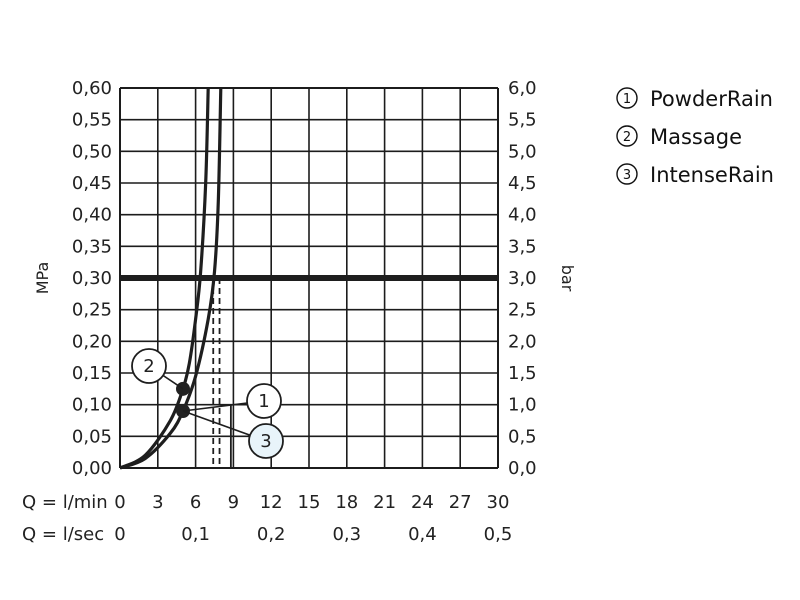 This screenshot has height=600, width=800. Describe the element at coordinates (92, 278) in the screenshot. I see `y-tick-left: 0,30` at that location.